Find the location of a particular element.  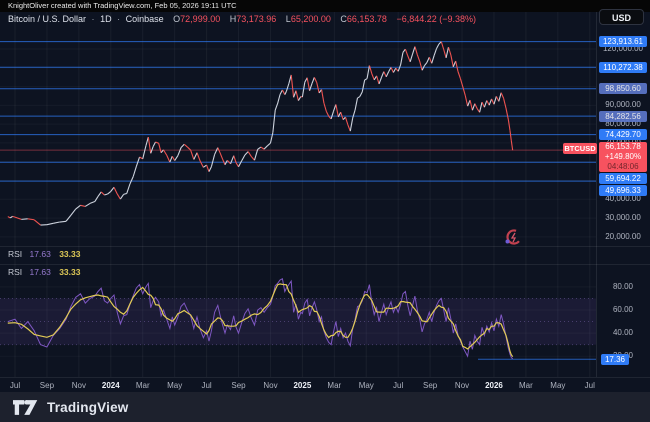

price-axis is located at coordinates (623, 194).